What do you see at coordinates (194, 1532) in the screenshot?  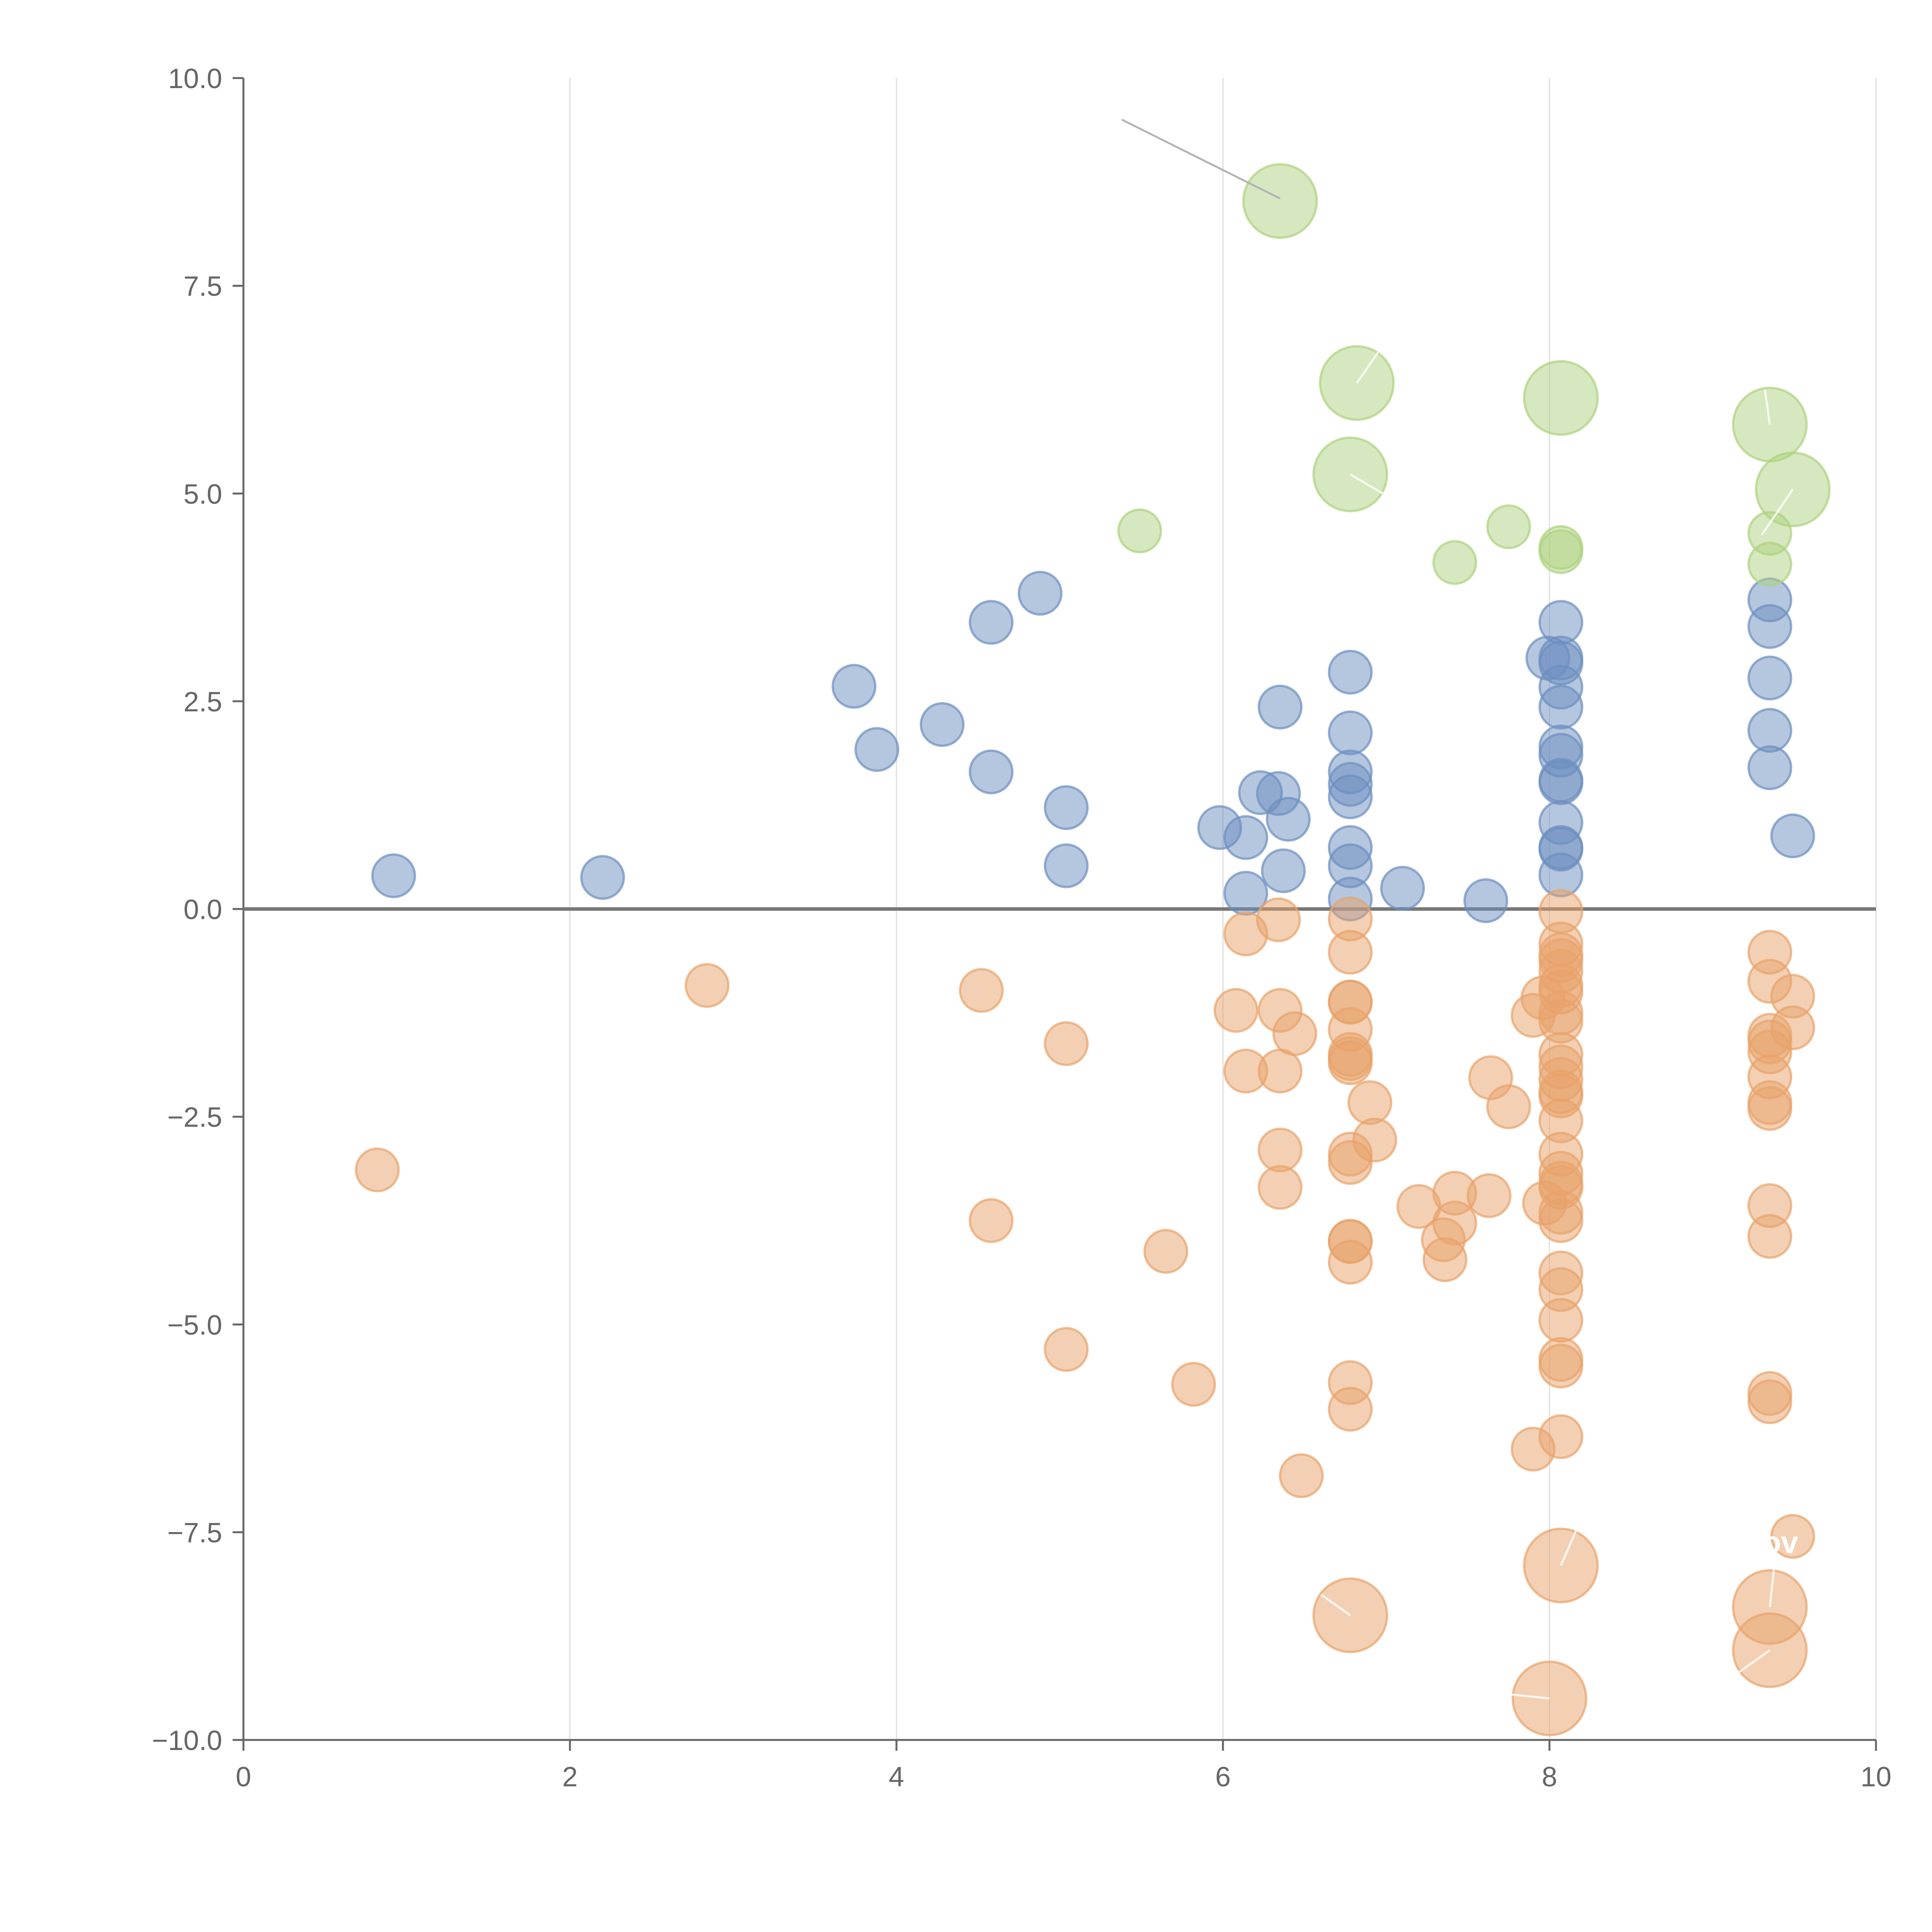 I see `y-tick-label: −7.5` at bounding box center [194, 1532].